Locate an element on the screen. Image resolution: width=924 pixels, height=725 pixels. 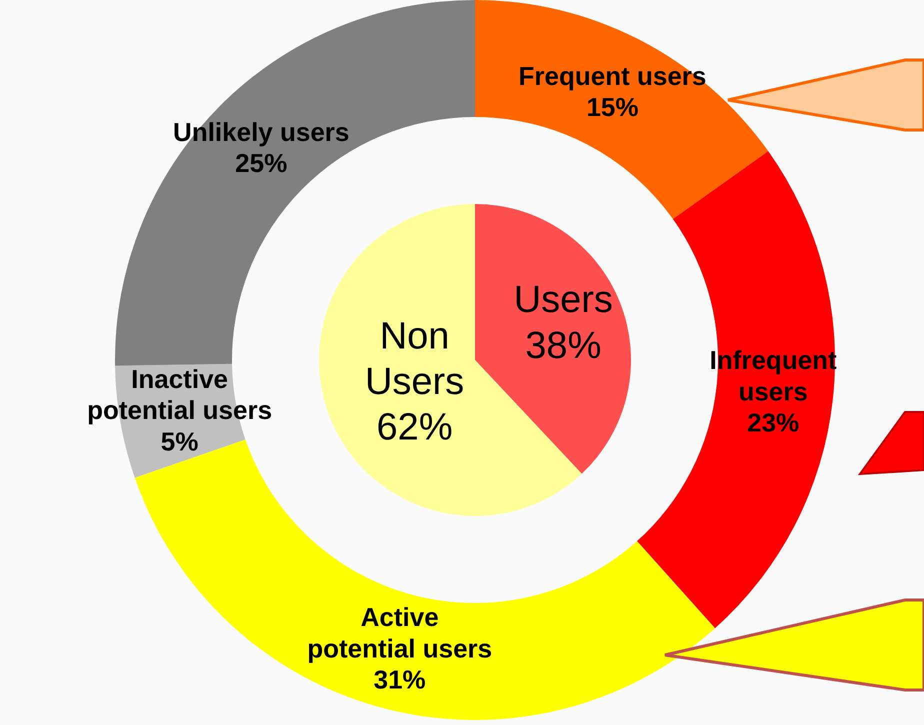
data-label: 62% is located at coordinates (414, 427).